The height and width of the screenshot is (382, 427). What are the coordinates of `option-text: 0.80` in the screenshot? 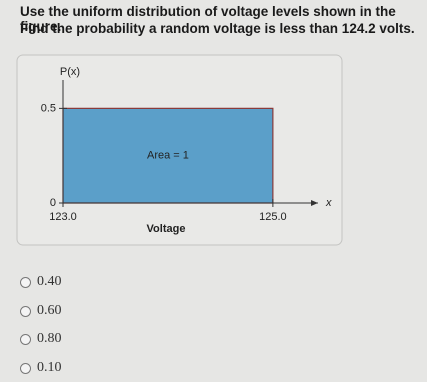 It's located at (49, 338).